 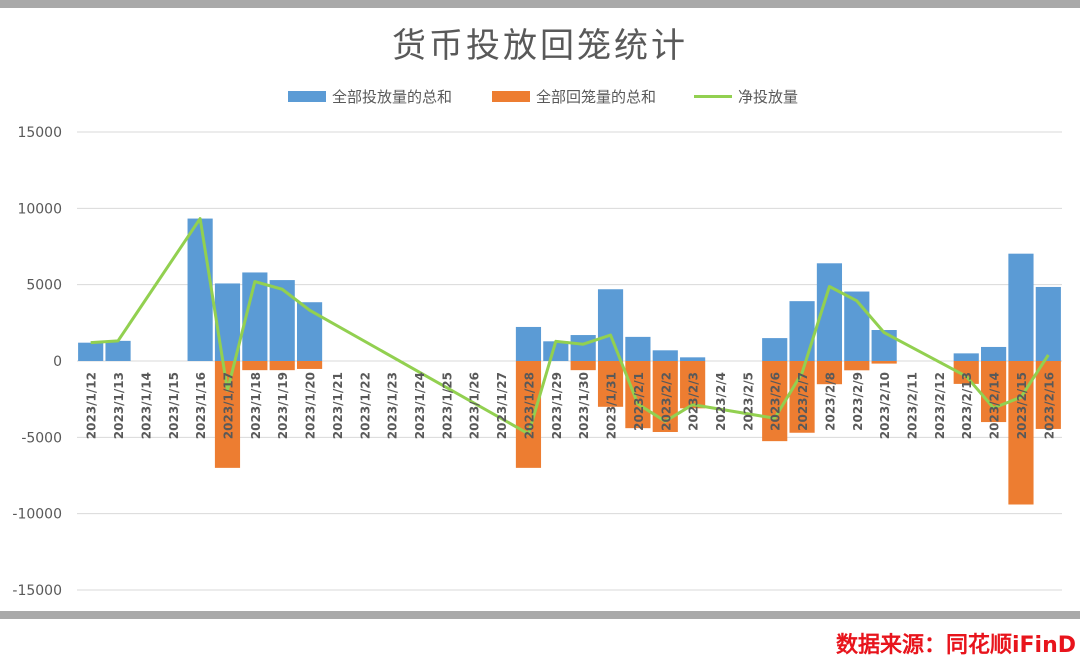 I want to click on x-tick-label: 2023/1/16, so click(x=201, y=405).